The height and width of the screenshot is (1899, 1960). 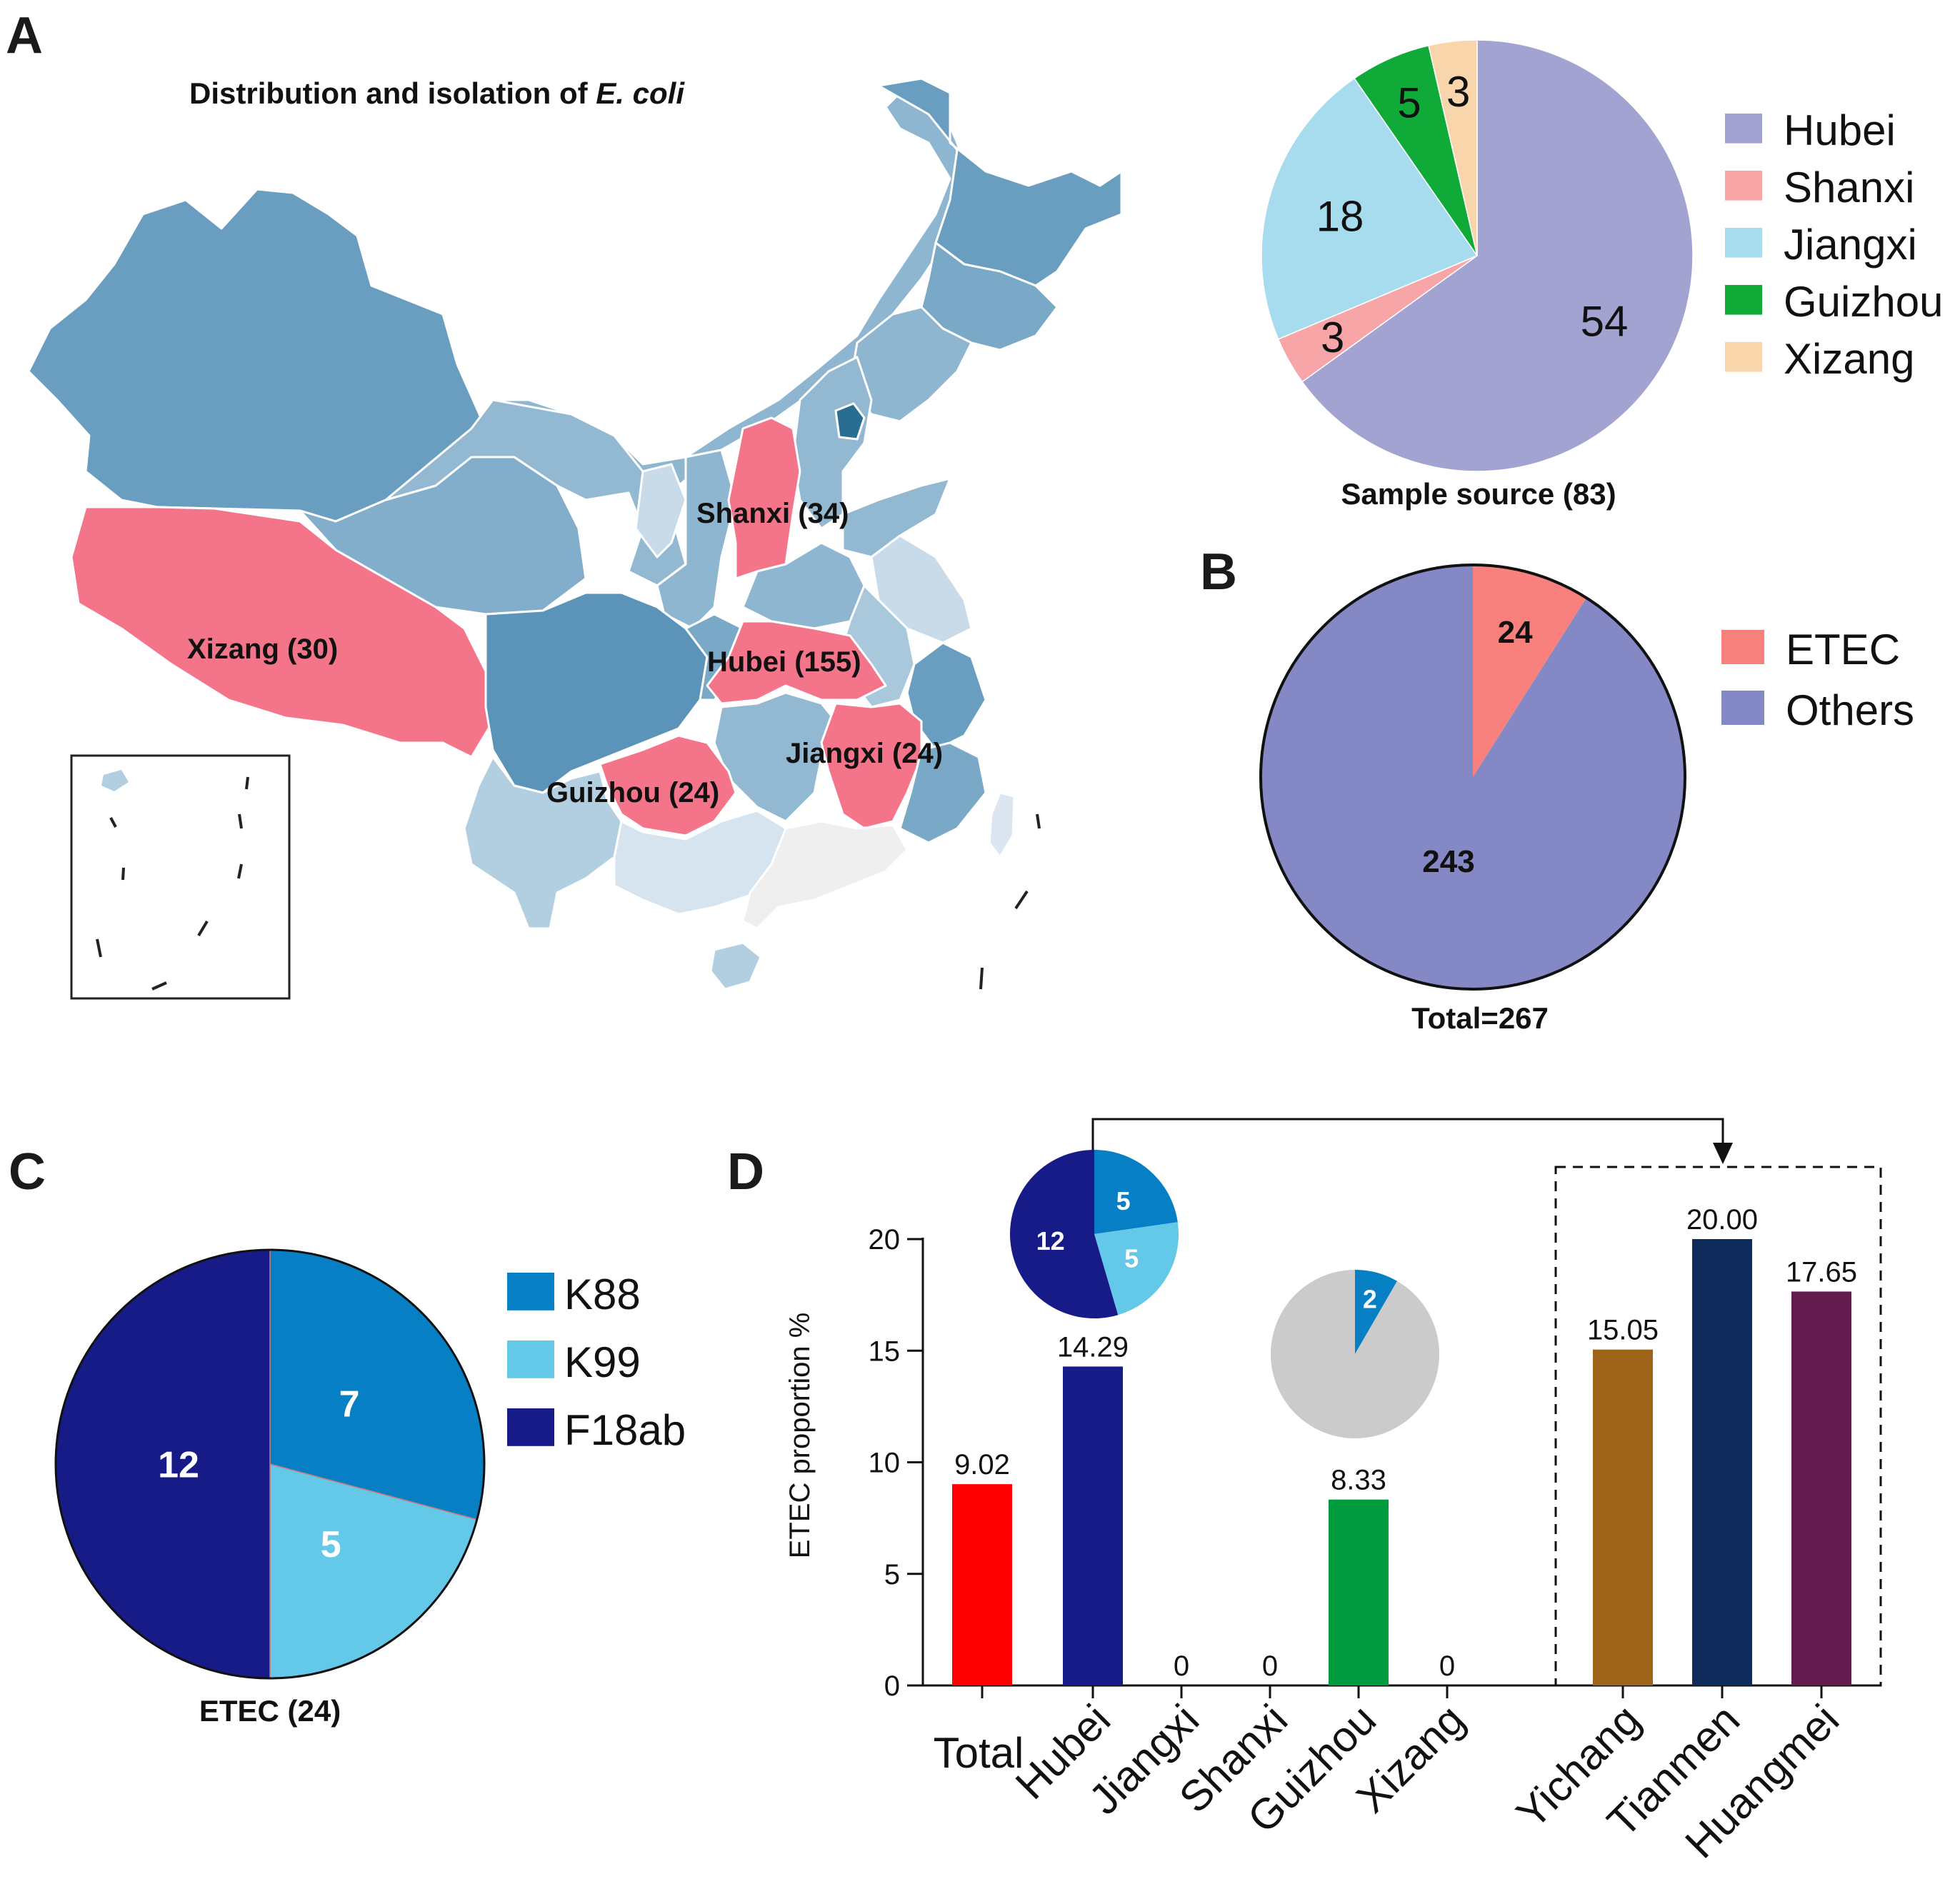 What do you see at coordinates (437, 93) in the screenshot?
I see `map-title: Distribution and isolation of E. coli` at bounding box center [437, 93].